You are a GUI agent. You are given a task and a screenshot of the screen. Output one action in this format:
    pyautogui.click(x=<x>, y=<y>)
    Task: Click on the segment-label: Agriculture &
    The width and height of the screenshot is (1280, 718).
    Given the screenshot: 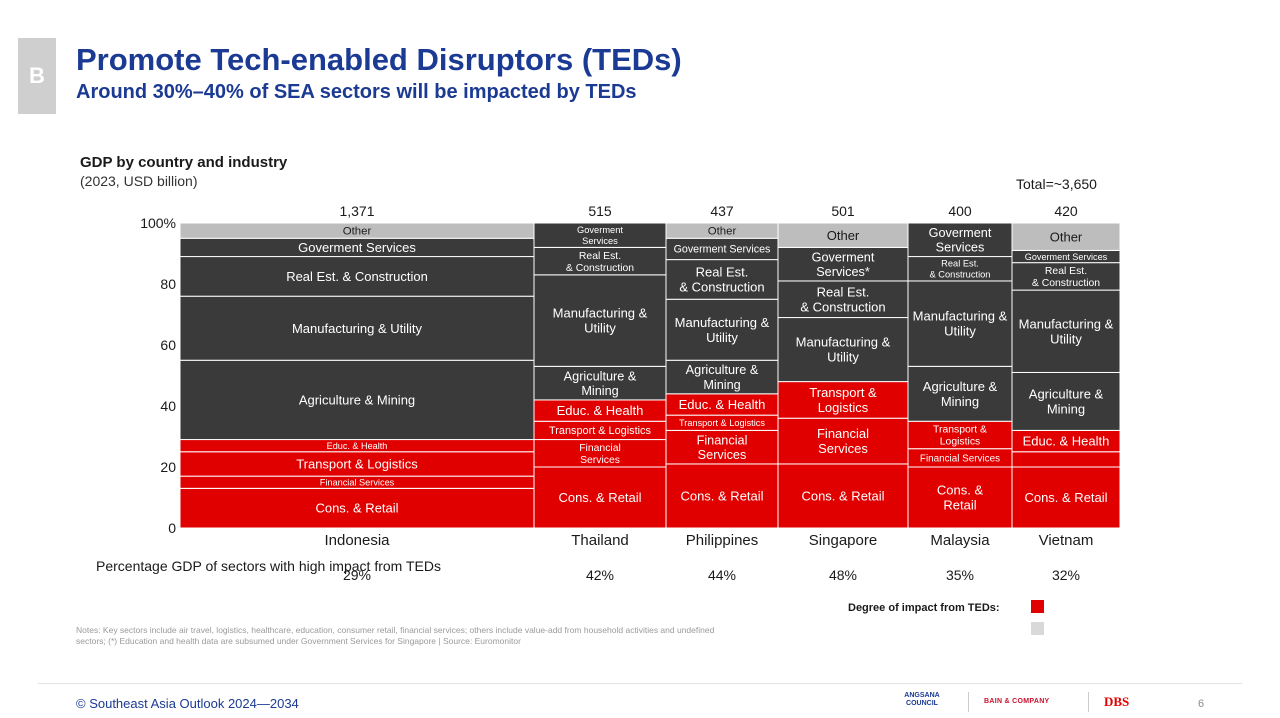 What is the action you would take?
    pyautogui.click(x=1066, y=394)
    